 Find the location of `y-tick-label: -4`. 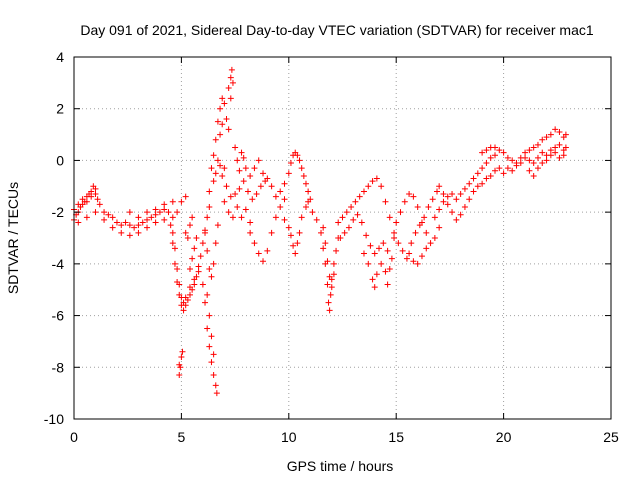

y-tick-label: -4 is located at coordinates (58, 264).